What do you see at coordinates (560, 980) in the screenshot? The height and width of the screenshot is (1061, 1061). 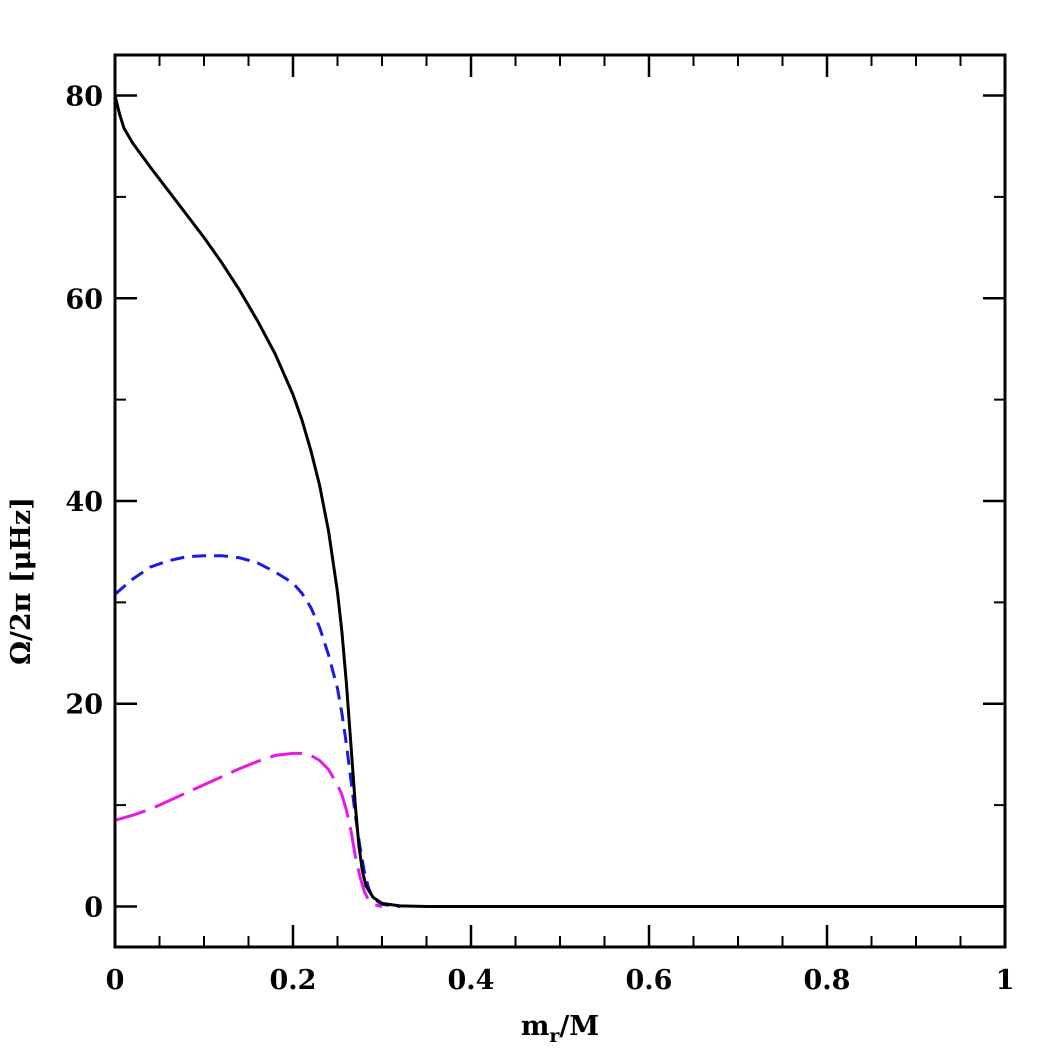 I see `x-tick-labels: 0 0.2 0.4 0.6 0.8 1` at bounding box center [560, 980].